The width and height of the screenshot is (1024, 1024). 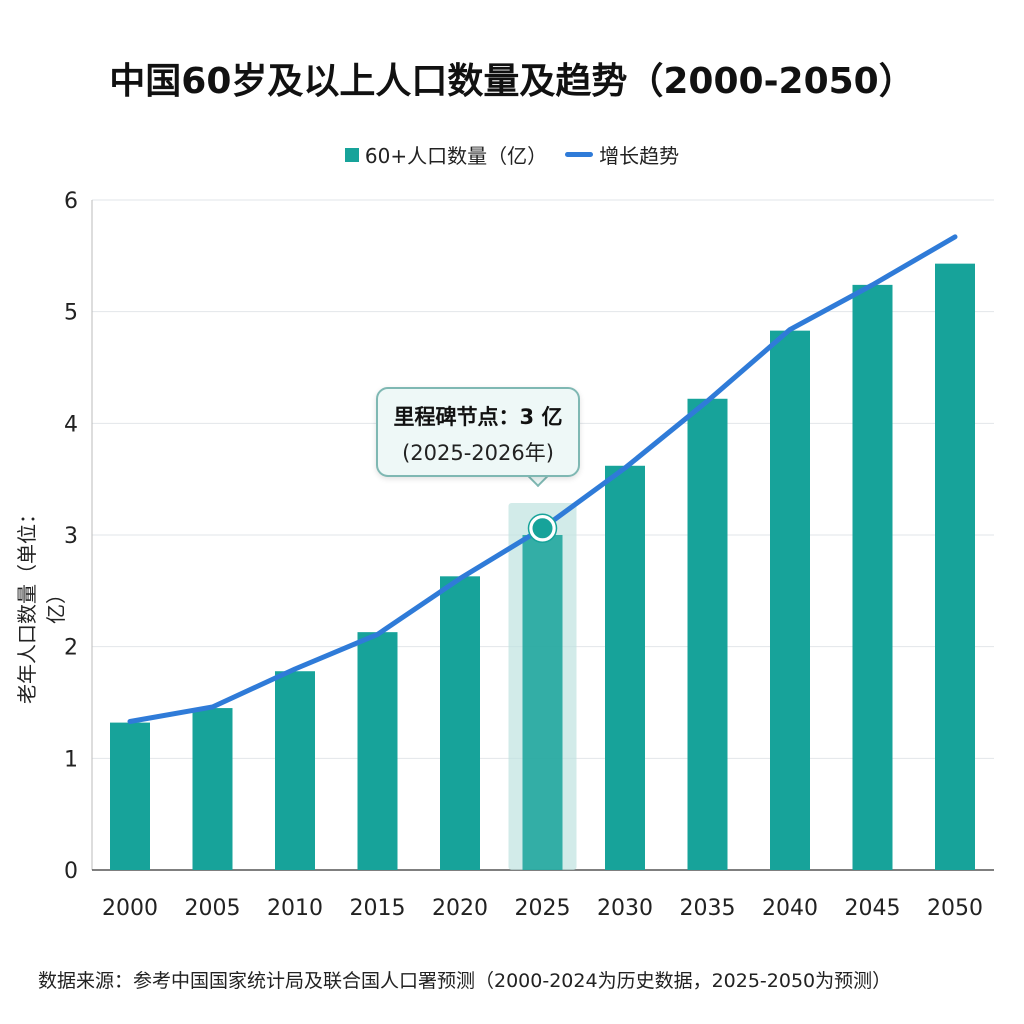 I want to click on callout-title: 里程碑节点：3 亿, so click(x=478, y=417).